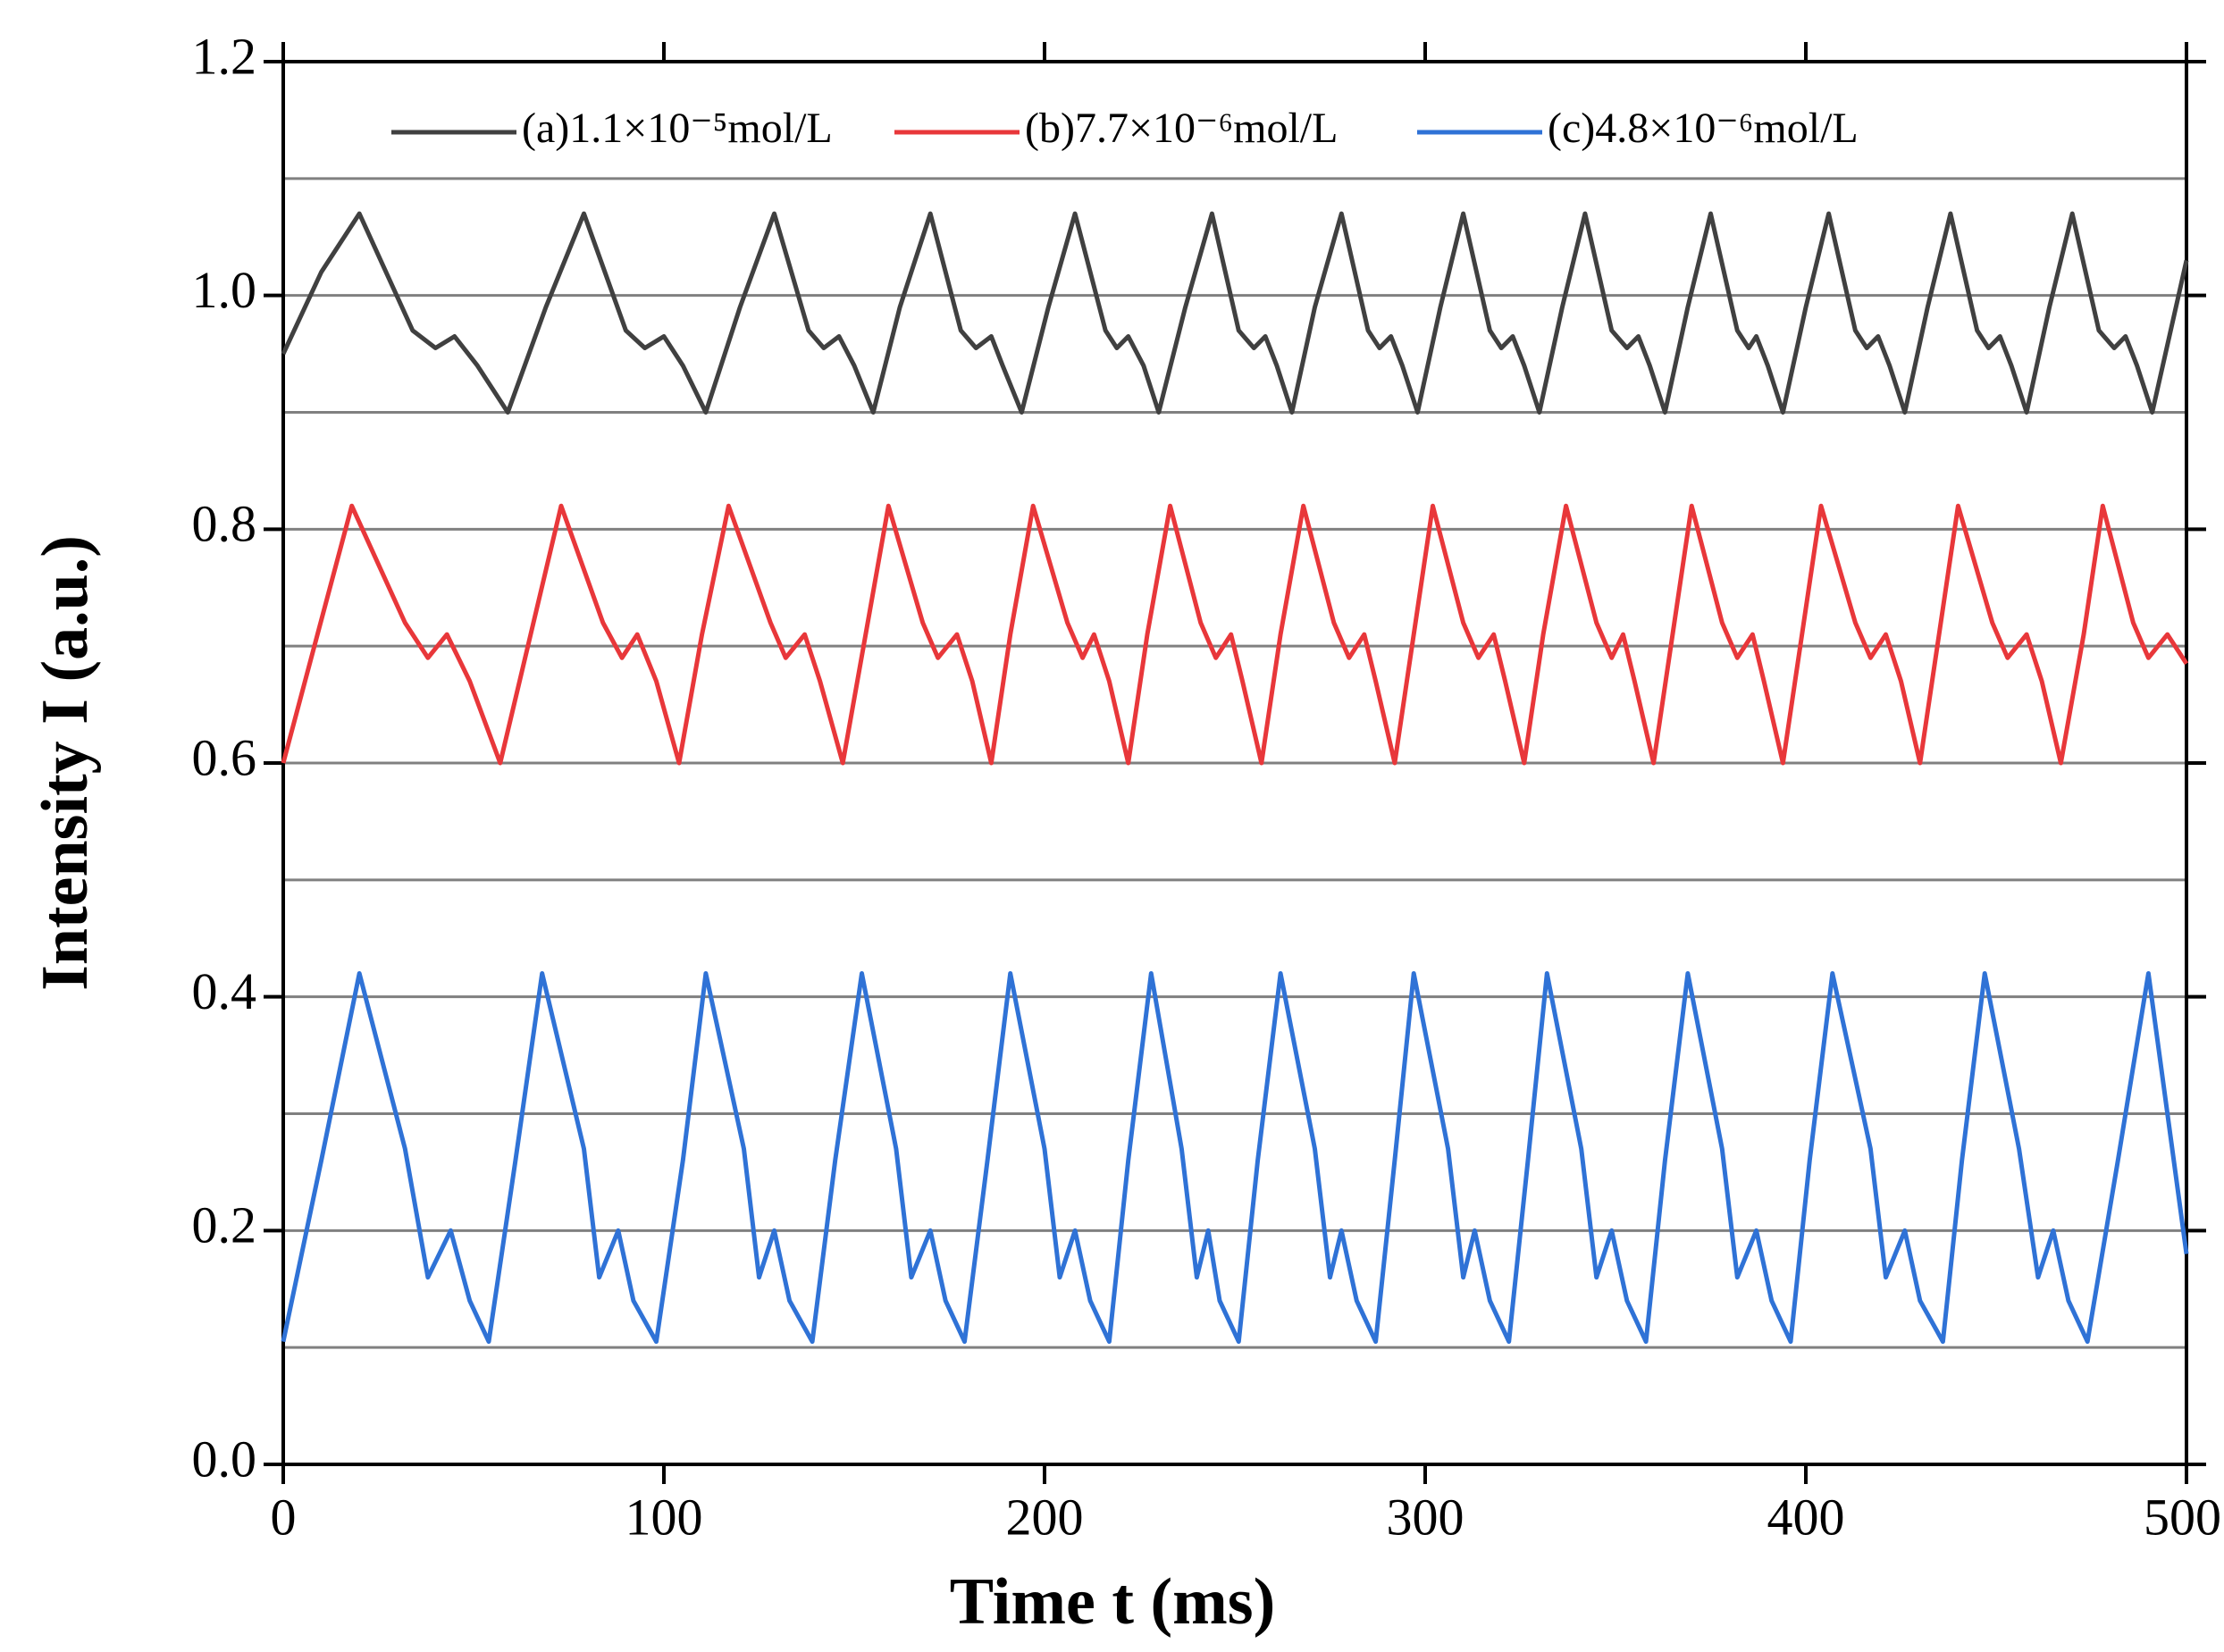 The height and width of the screenshot is (1652, 2224). What do you see at coordinates (65, 763) in the screenshot?
I see `y-axis-title: Intensity I (a.u.)` at bounding box center [65, 763].